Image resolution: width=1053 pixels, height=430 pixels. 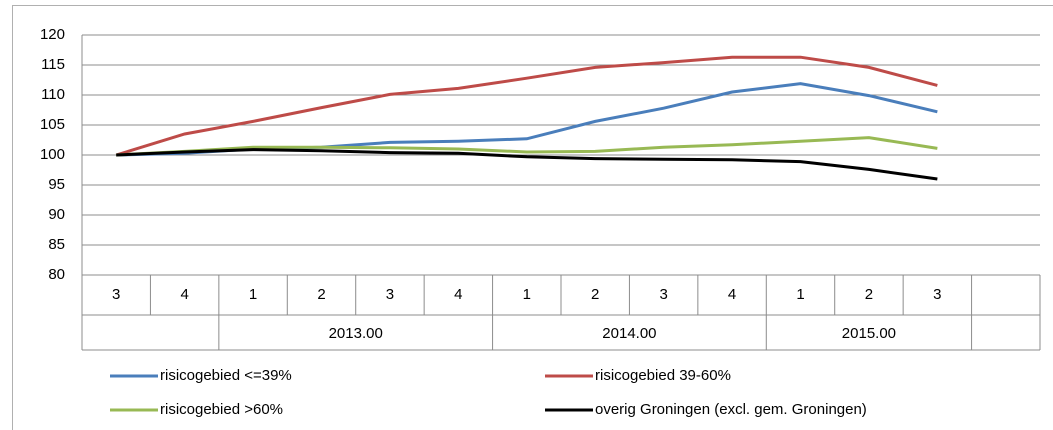 What do you see at coordinates (53, 94) in the screenshot?
I see `y-tick-label: 110` at bounding box center [53, 94].